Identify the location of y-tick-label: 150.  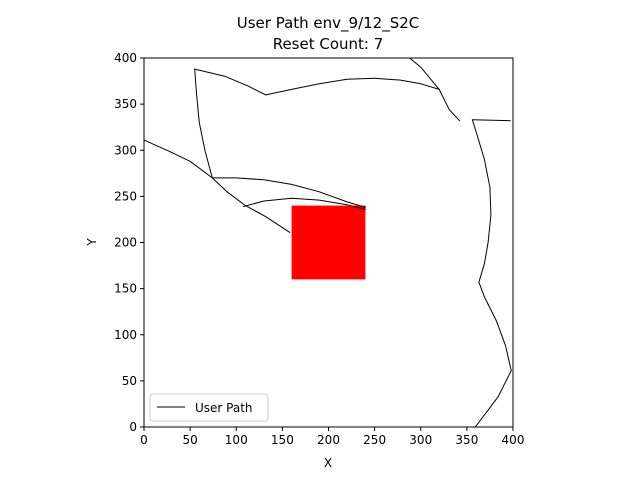
(125, 289).